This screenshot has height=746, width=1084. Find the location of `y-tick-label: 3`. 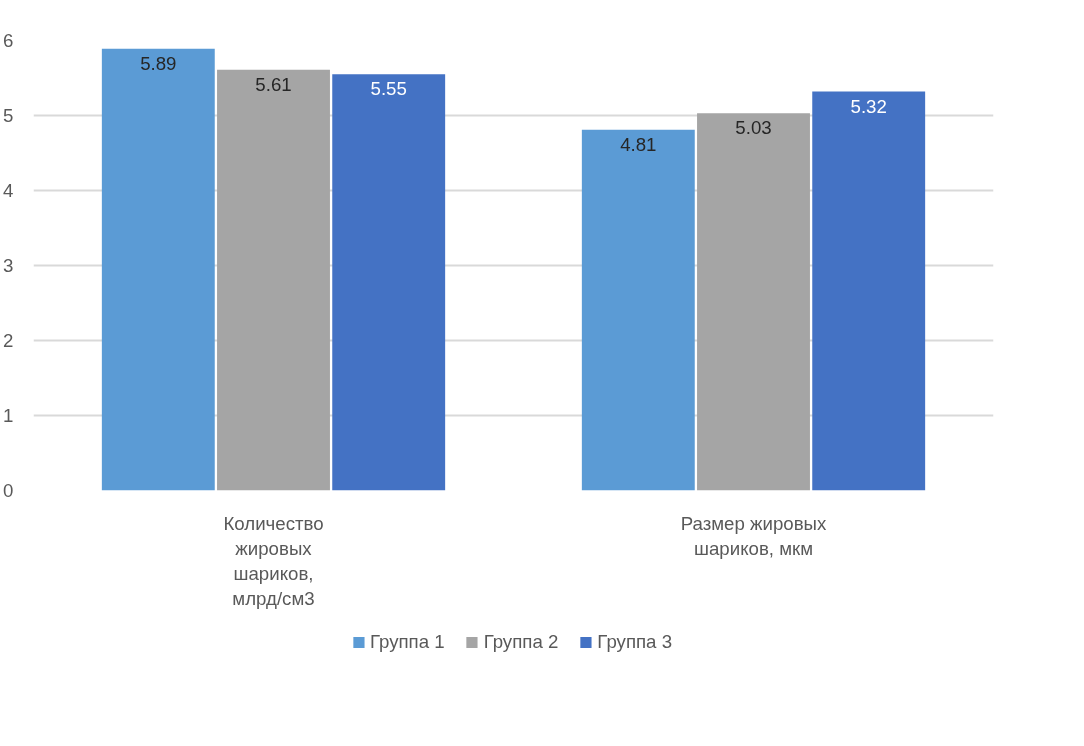

y-tick-label: 3 is located at coordinates (8, 265).